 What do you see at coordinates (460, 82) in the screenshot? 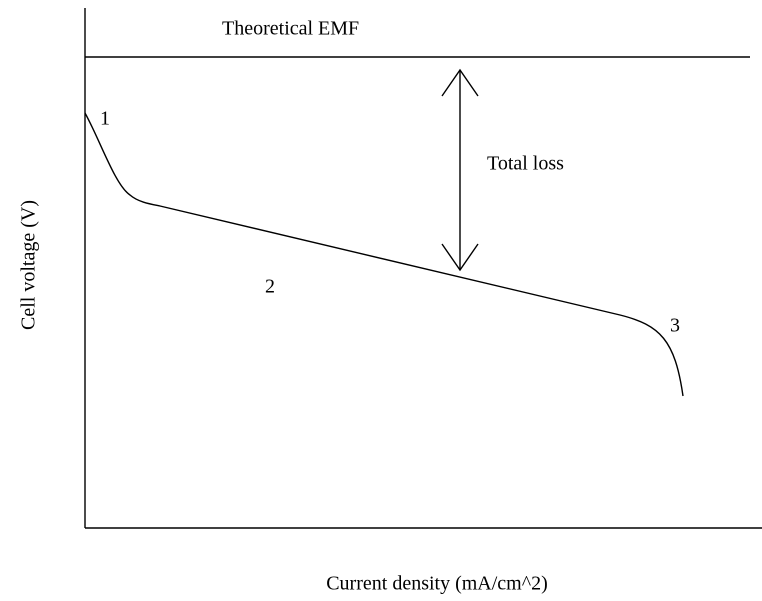
I see `arrow-head-top` at bounding box center [460, 82].